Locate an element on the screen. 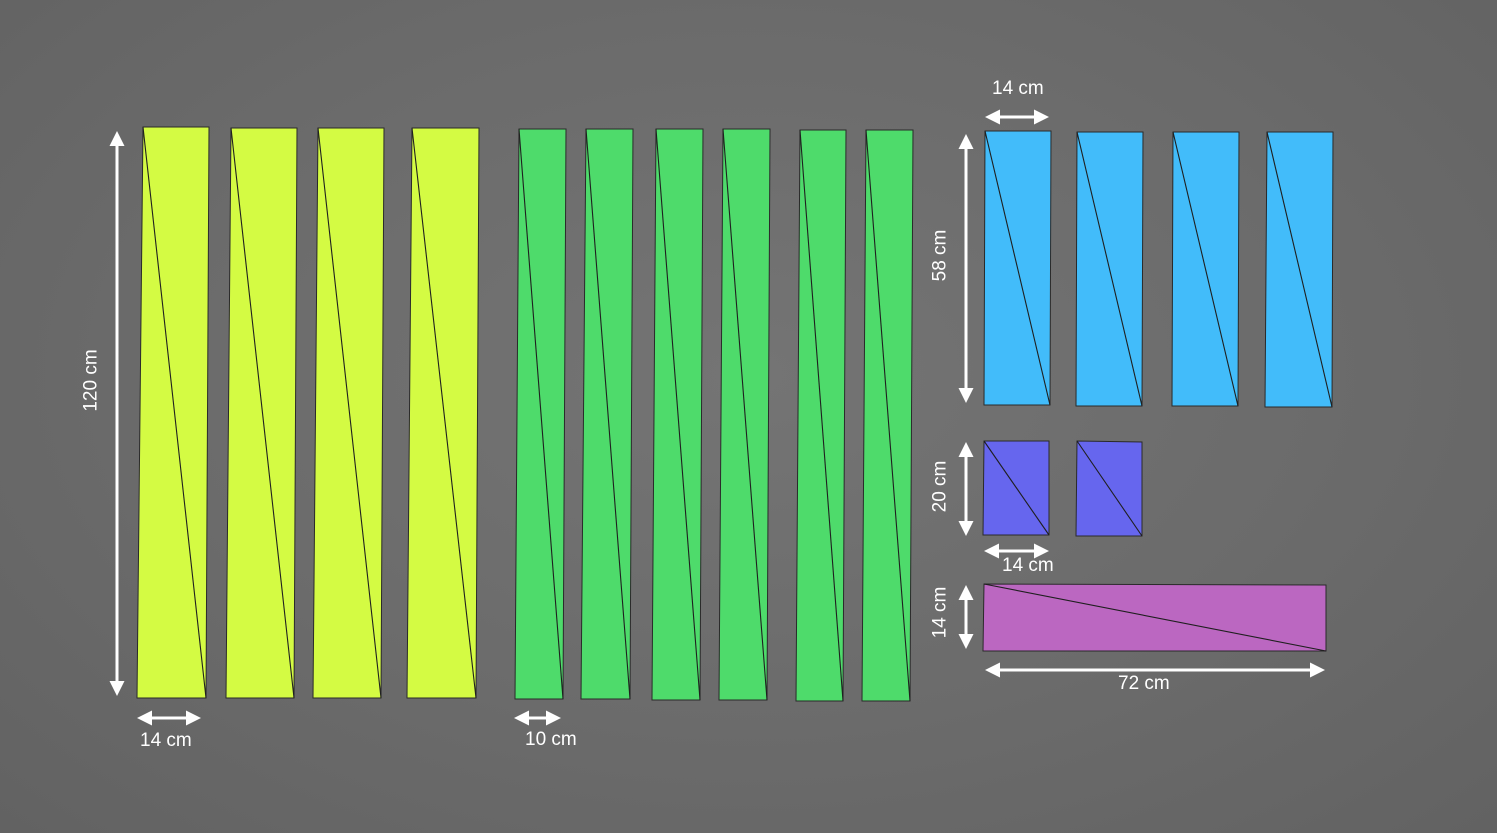 The height and width of the screenshot is (833, 1497). green-board-2-diagonal is located at coordinates (608, 414).